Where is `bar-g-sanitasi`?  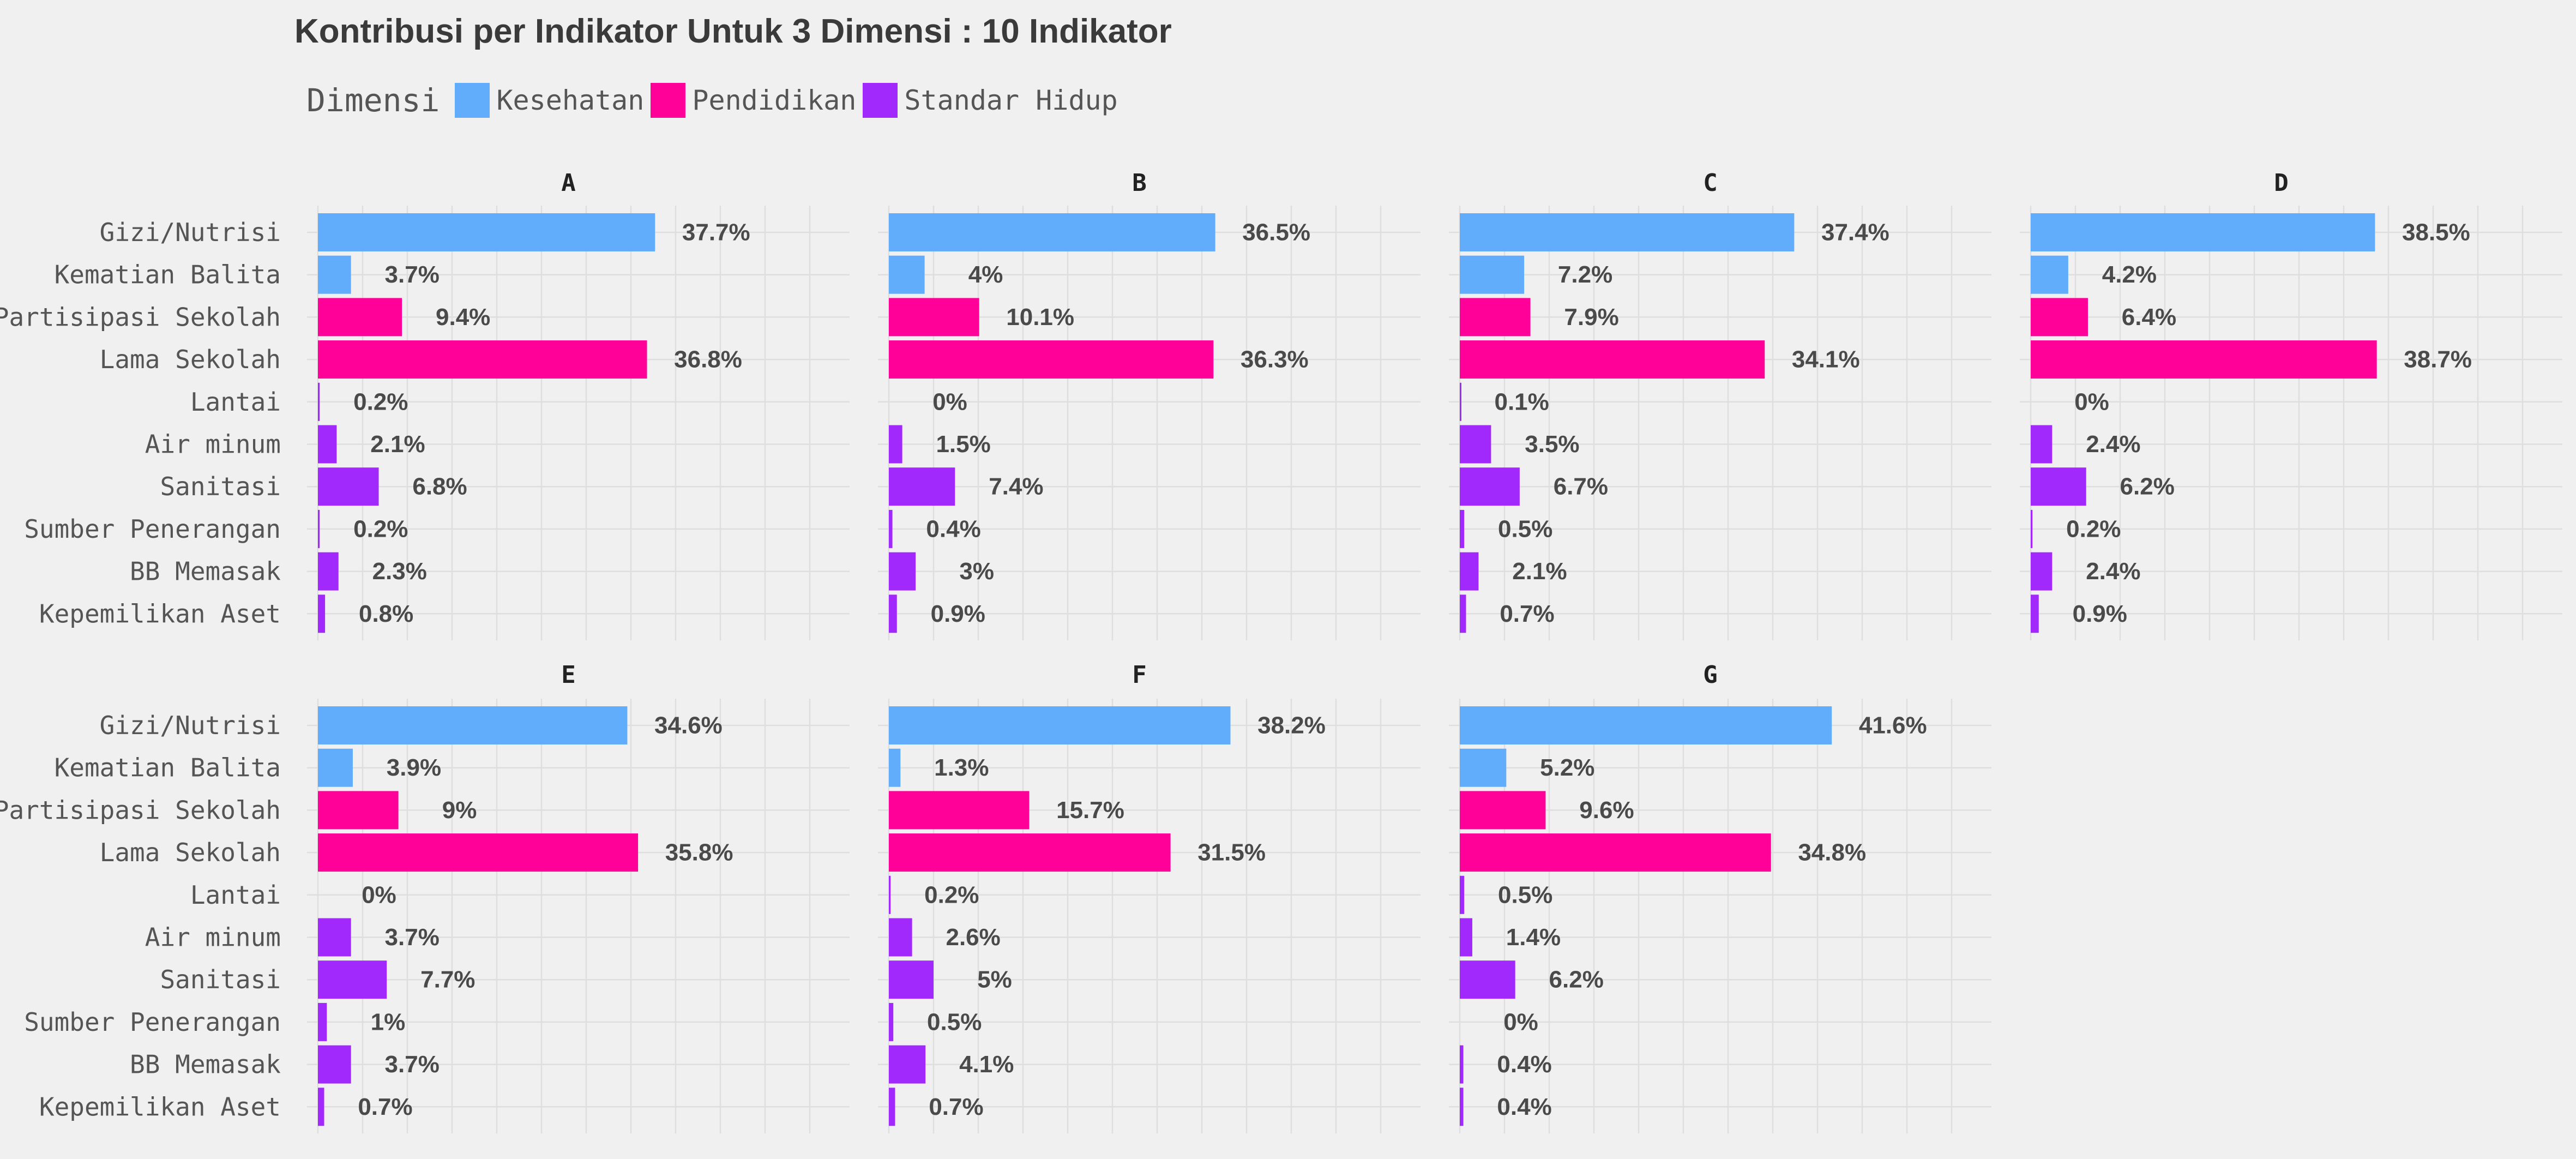
bar-g-sanitasi is located at coordinates (1487, 979).